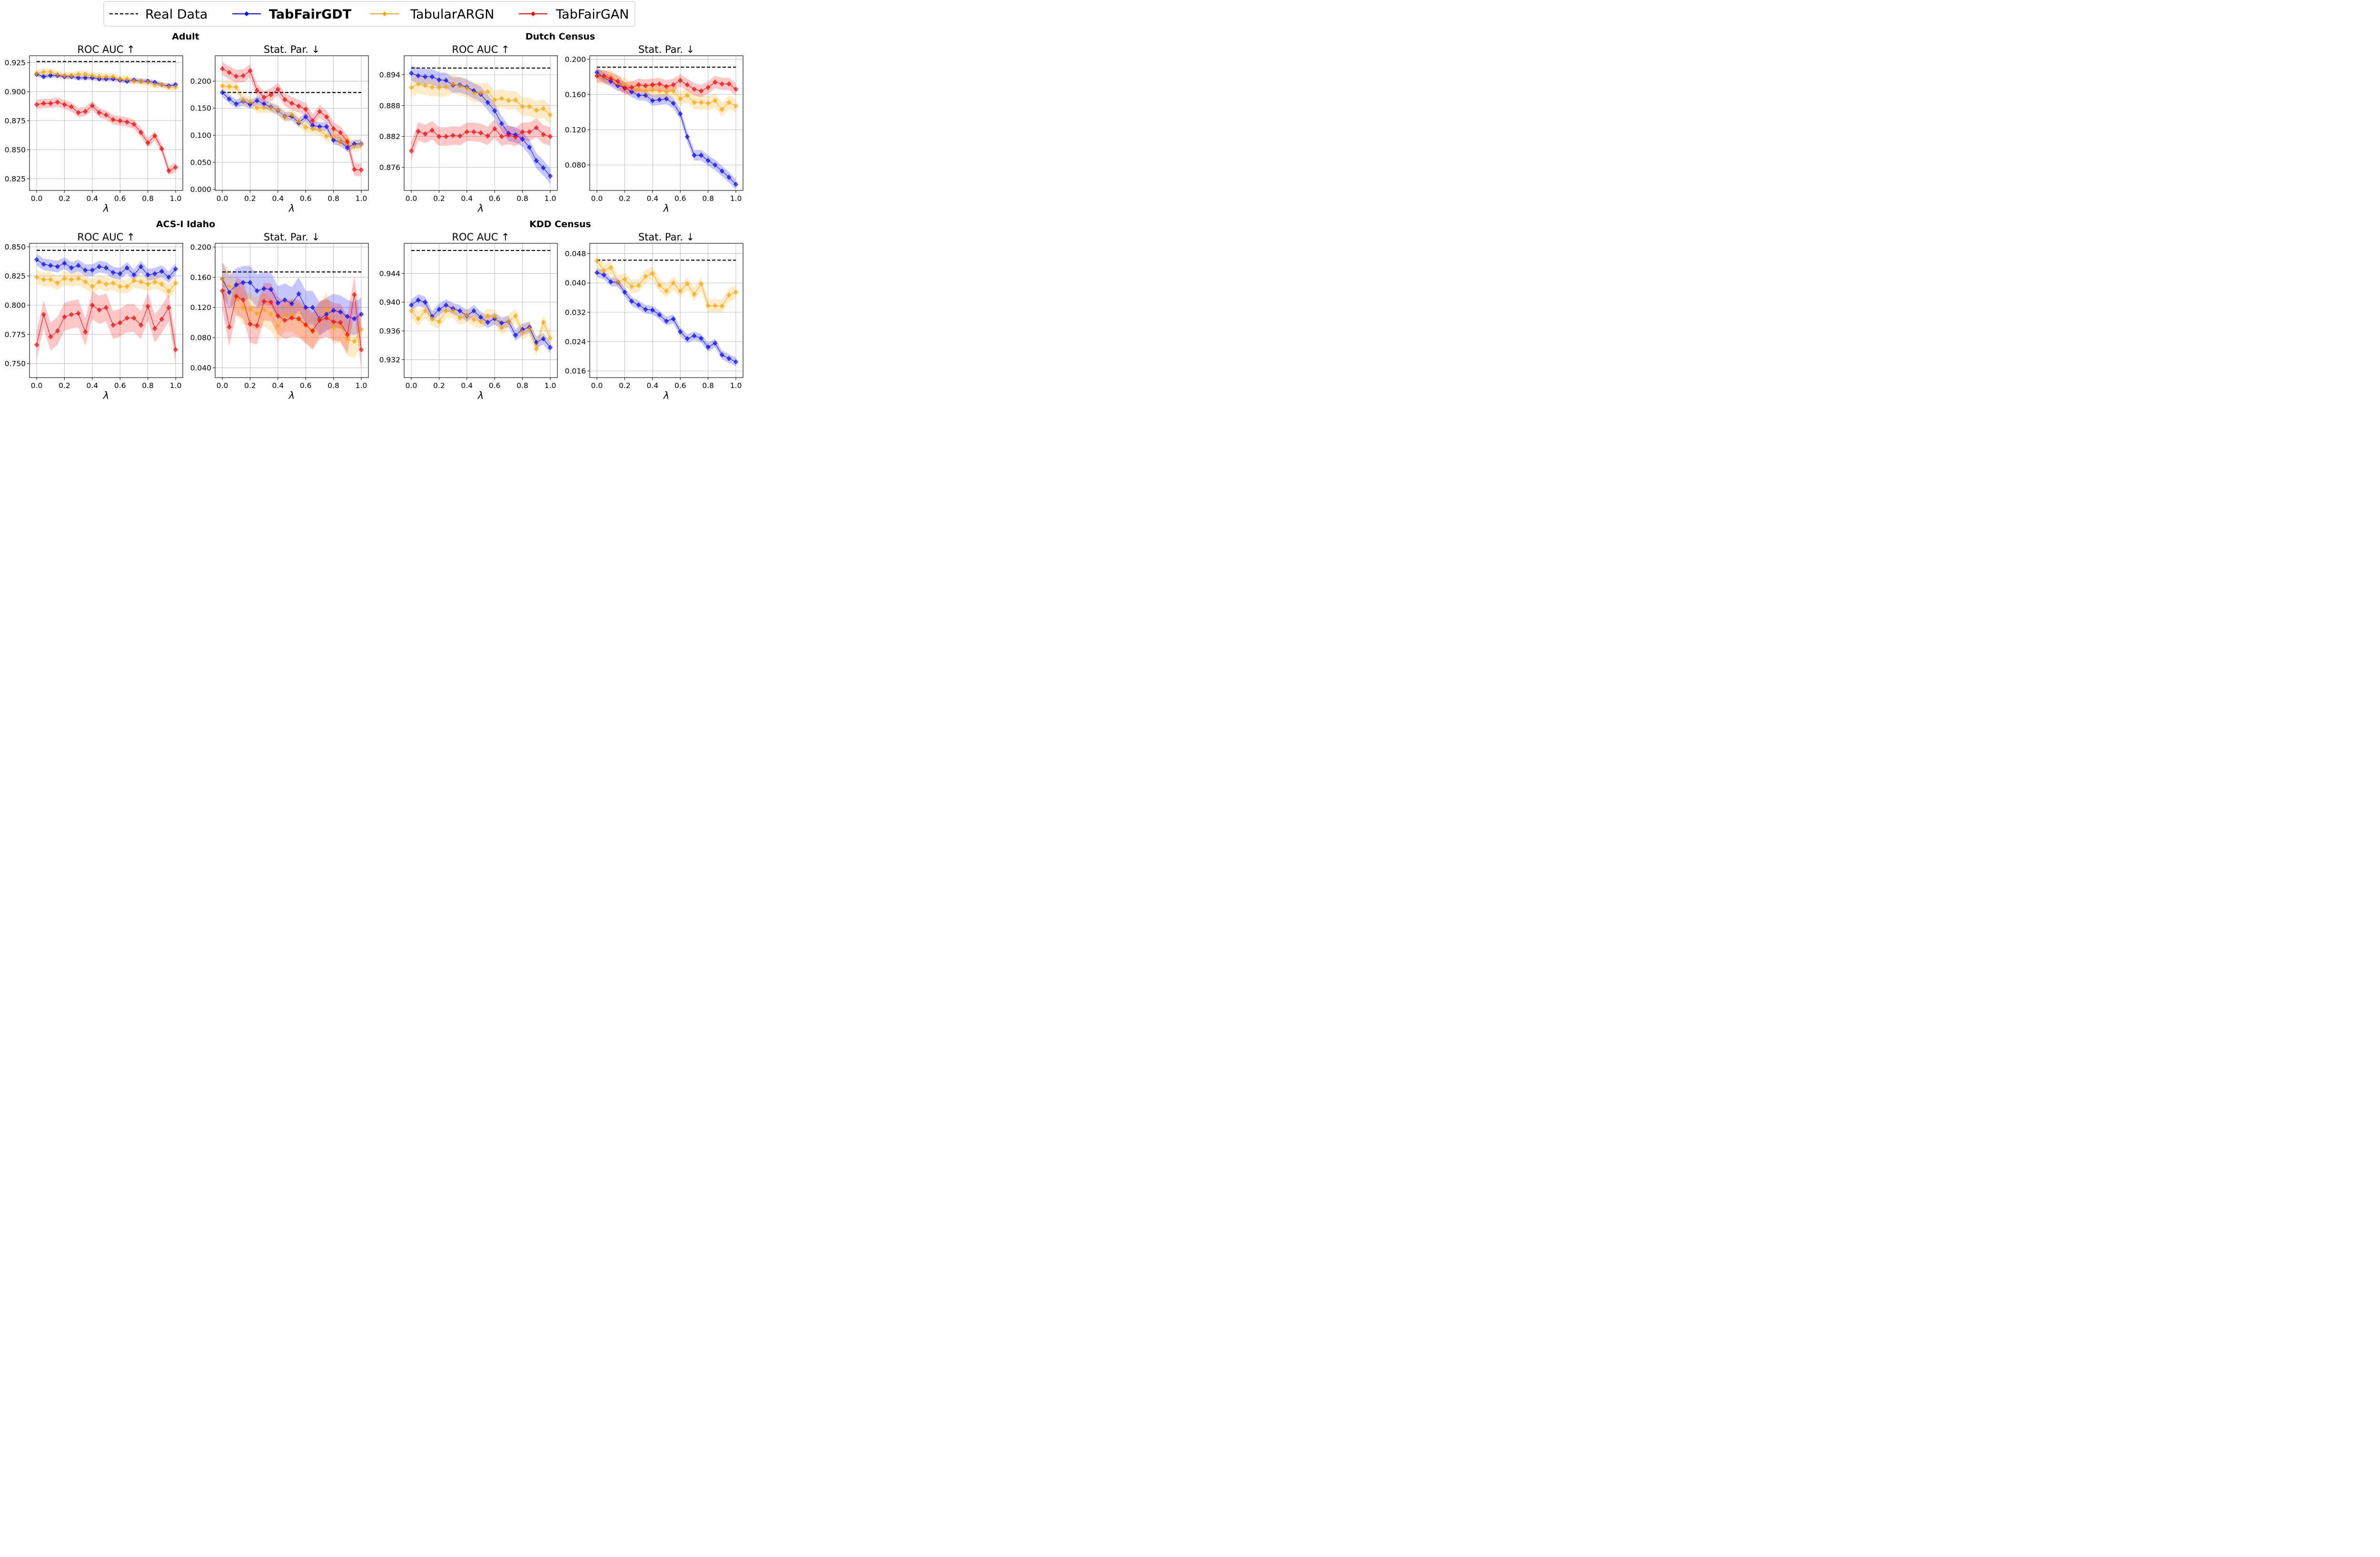  Describe the element at coordinates (291, 310) in the screenshot. I see `confidence-band-argn` at that location.